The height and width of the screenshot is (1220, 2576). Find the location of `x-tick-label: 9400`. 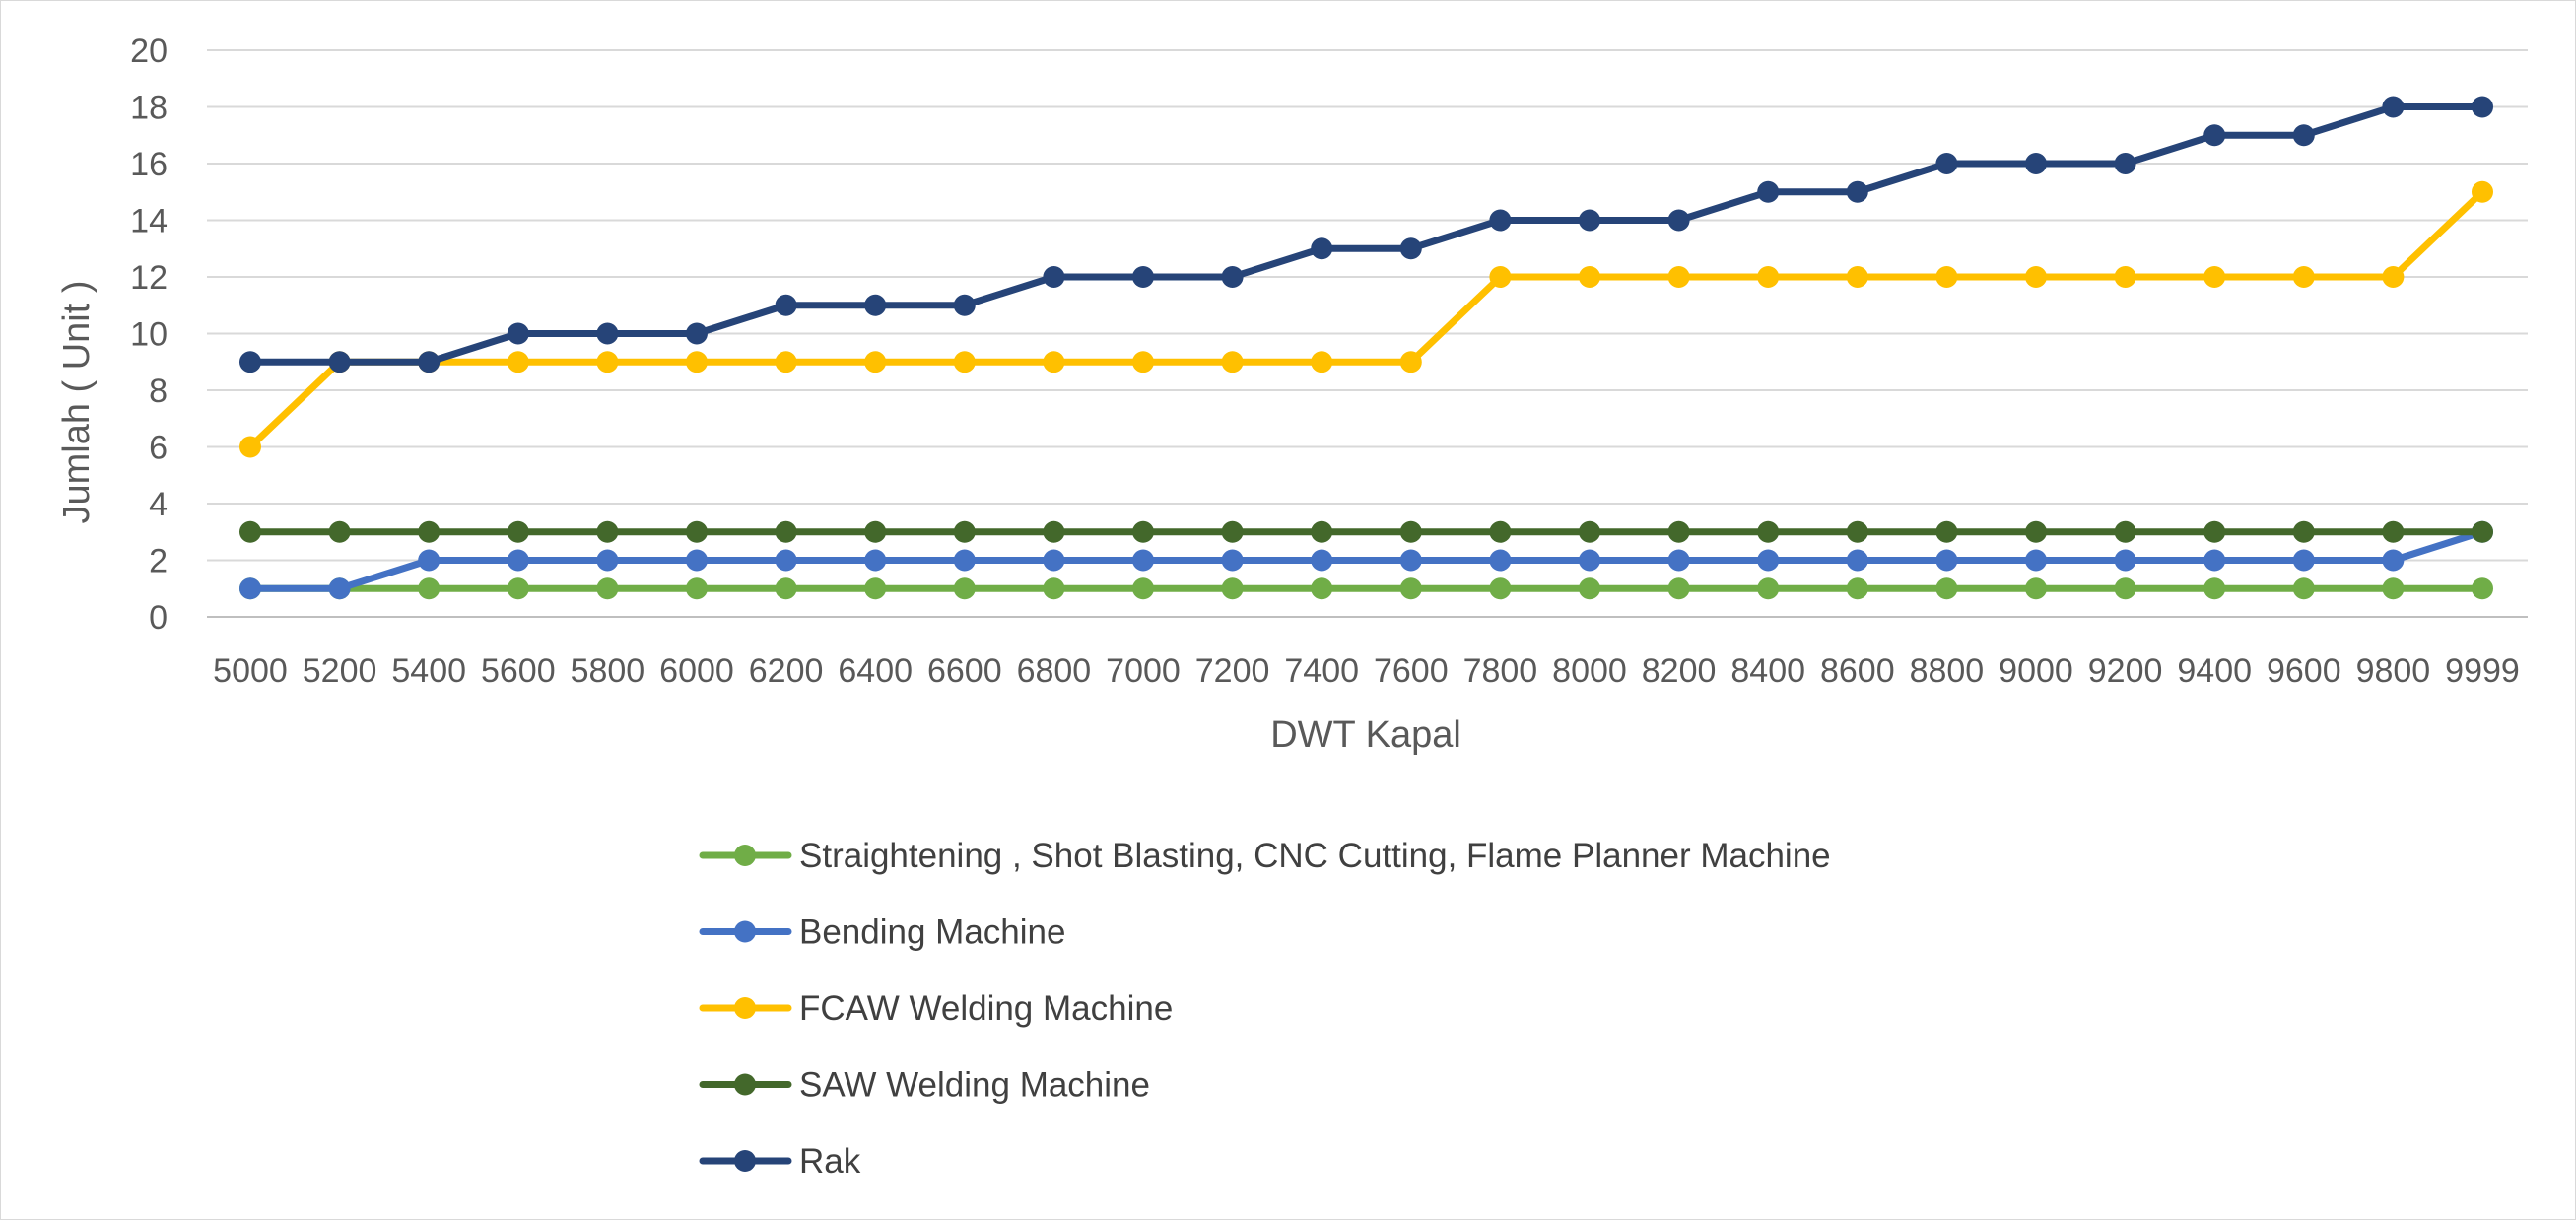

x-tick-label: 9400 is located at coordinates (2214, 671).